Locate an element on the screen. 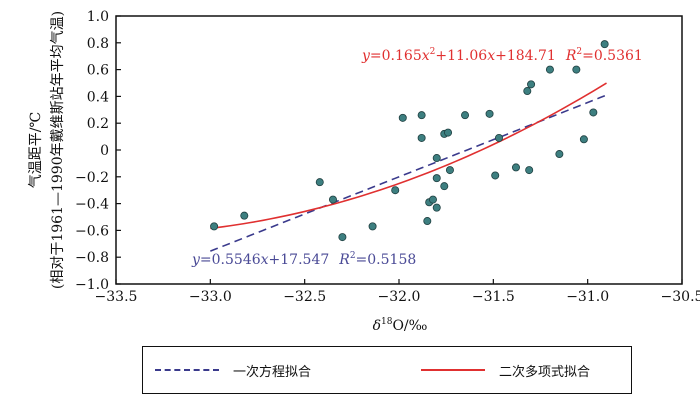  x-tick-label: −30.5 is located at coordinates (680, 297).